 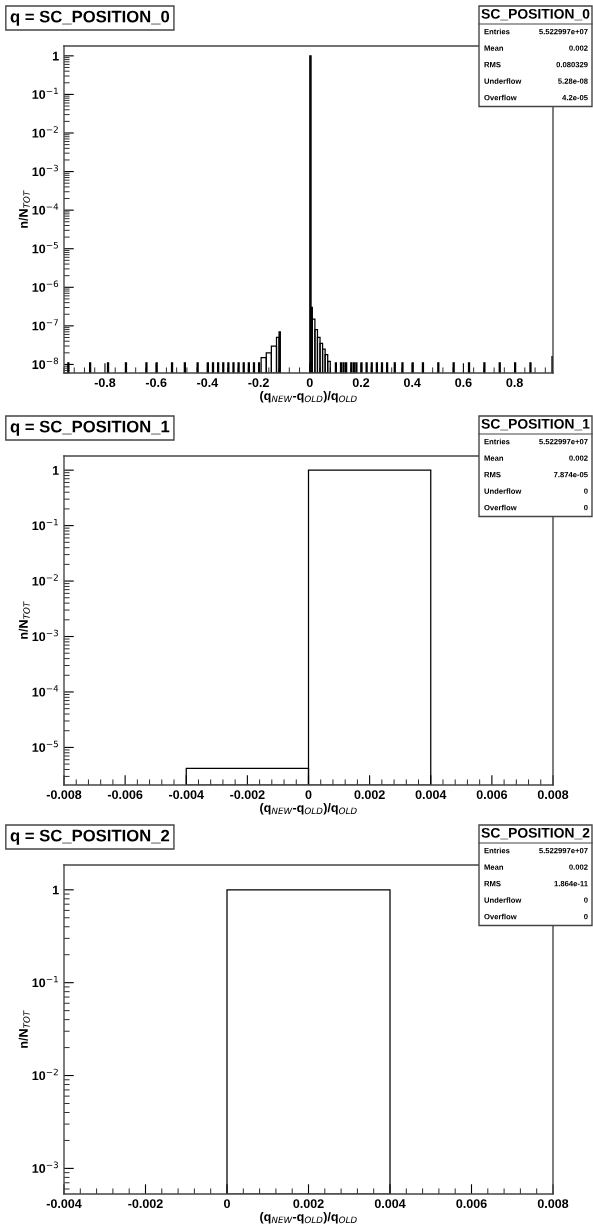 What do you see at coordinates (45, 325) in the screenshot?
I see `y-tick-label: 10$^{−7}$` at bounding box center [45, 325].